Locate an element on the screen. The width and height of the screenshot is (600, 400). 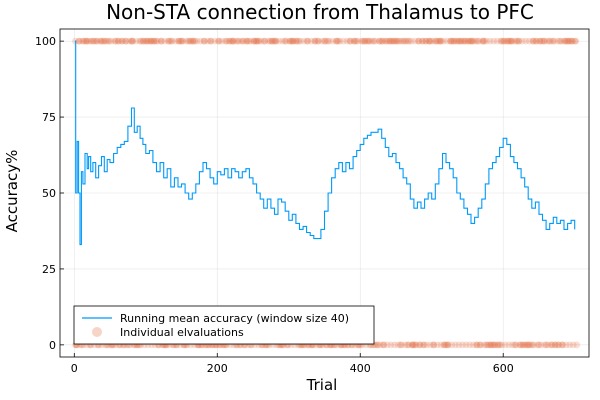
chart-title: Non-STA connection from Thalamus to PFC is located at coordinates (320, 12).